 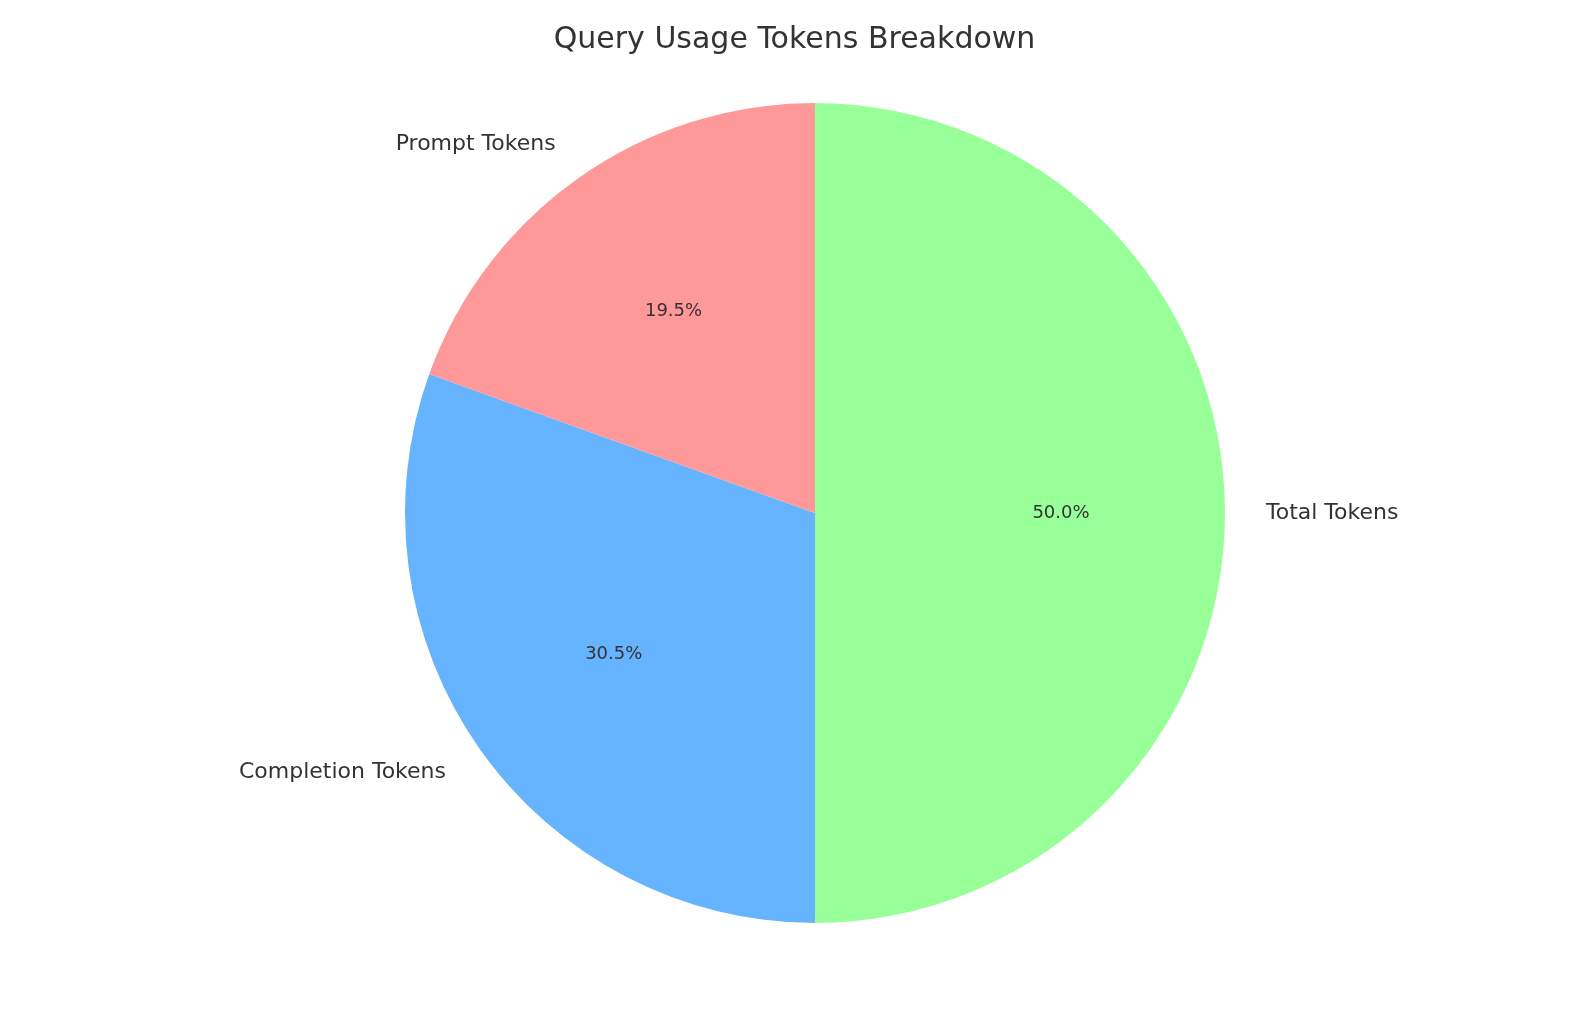 What do you see at coordinates (794, 37) in the screenshot?
I see `chart-title: Query Usage Tokens Breakdown` at bounding box center [794, 37].